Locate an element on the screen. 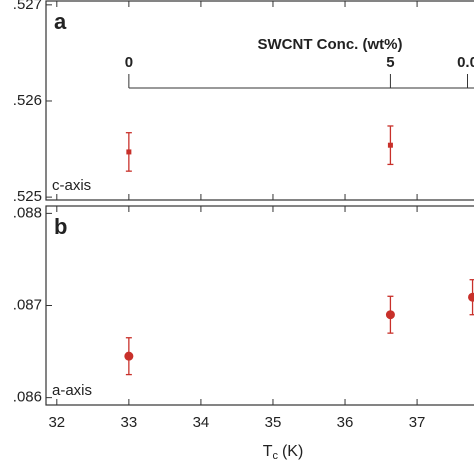 The height and width of the screenshot is (474, 474). annotation: a-axis is located at coordinates (72, 390).